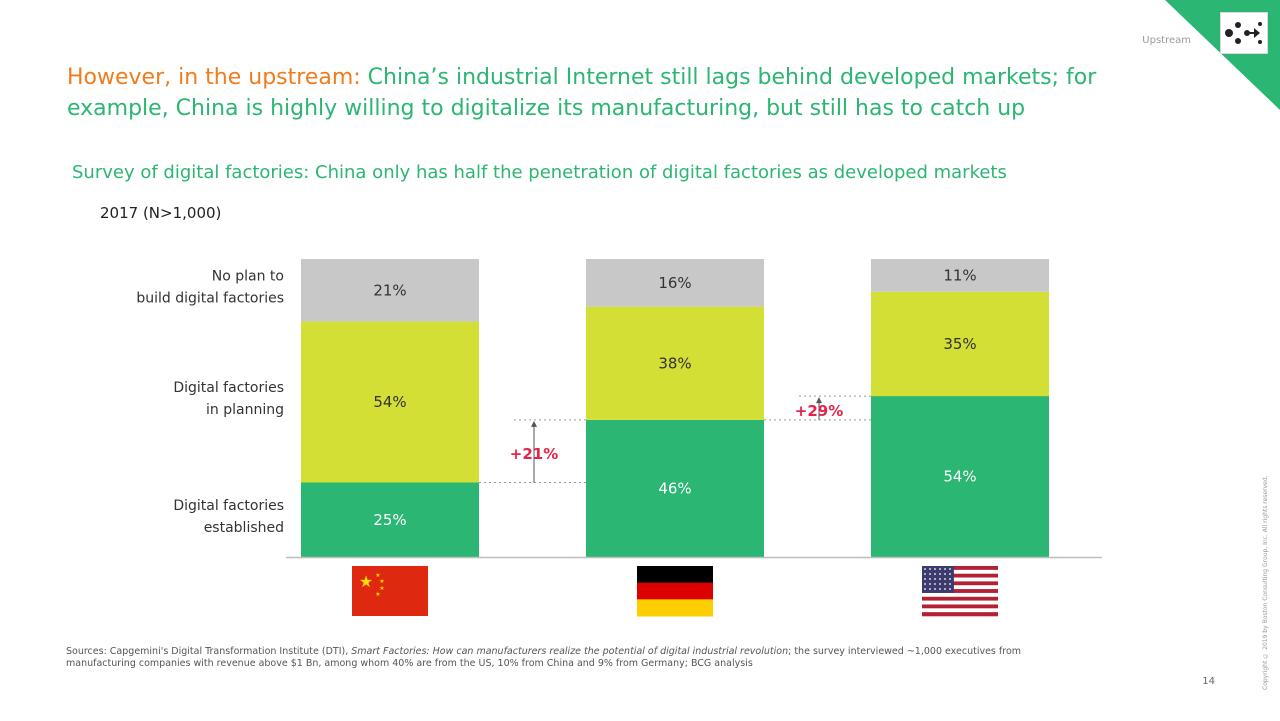  What do you see at coordinates (214, 77) in the screenshot?
I see `headline-lead: However, in the upstream:` at bounding box center [214, 77].